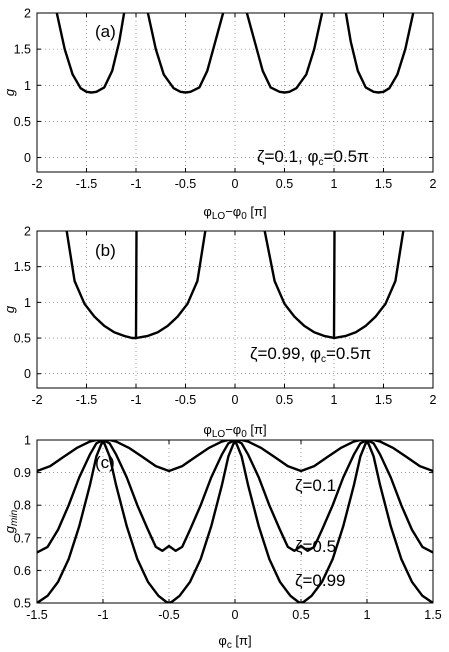  I want to click on panel-label: (b), so click(105, 250).